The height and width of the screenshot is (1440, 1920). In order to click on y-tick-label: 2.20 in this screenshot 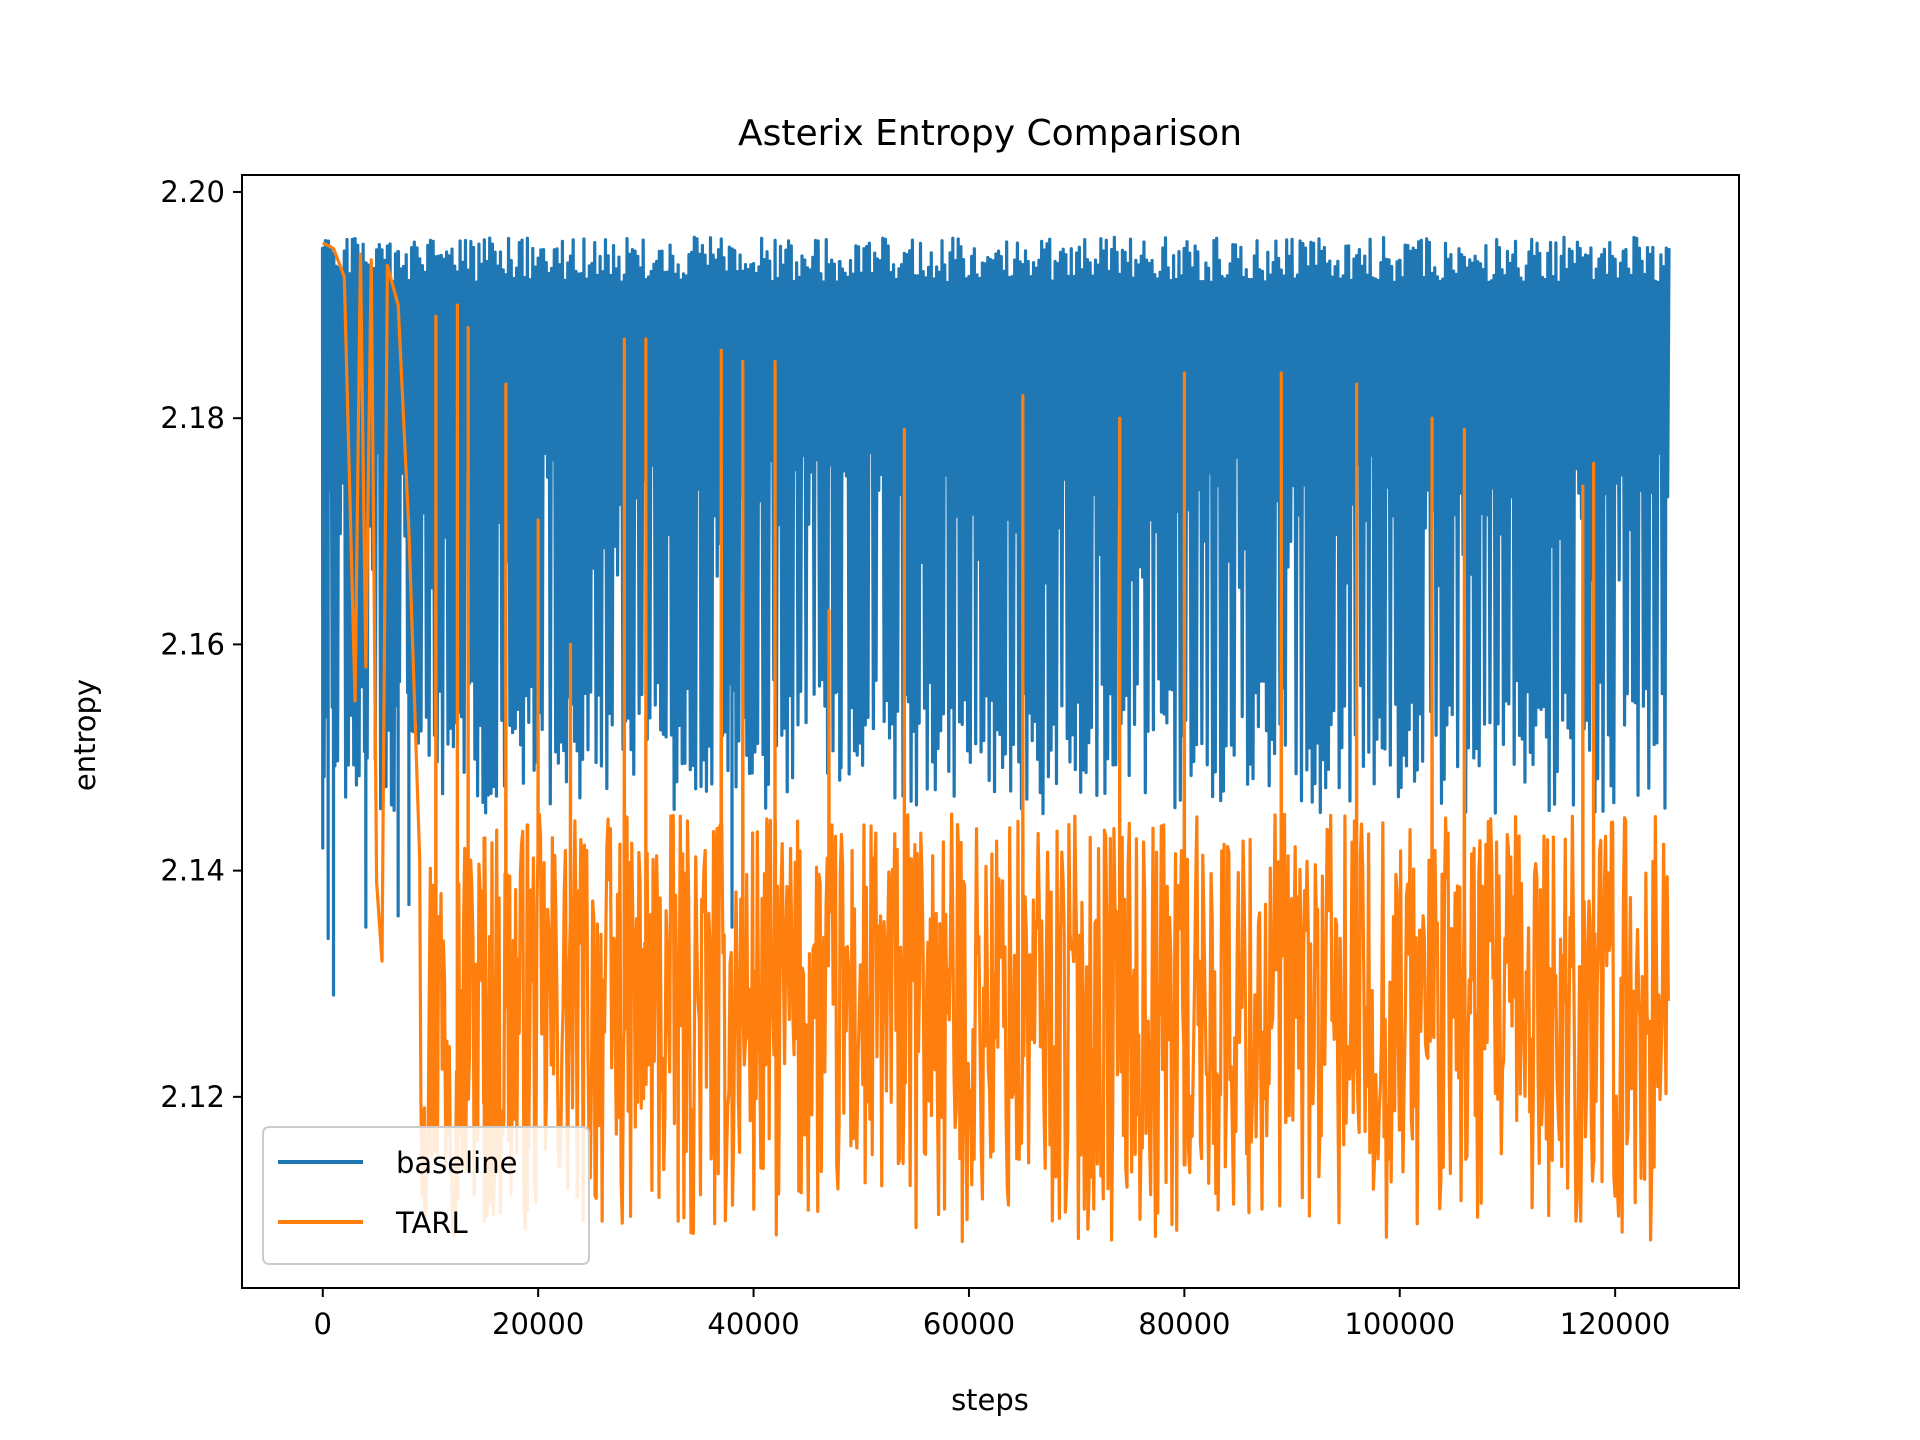, I will do `click(192, 192)`.